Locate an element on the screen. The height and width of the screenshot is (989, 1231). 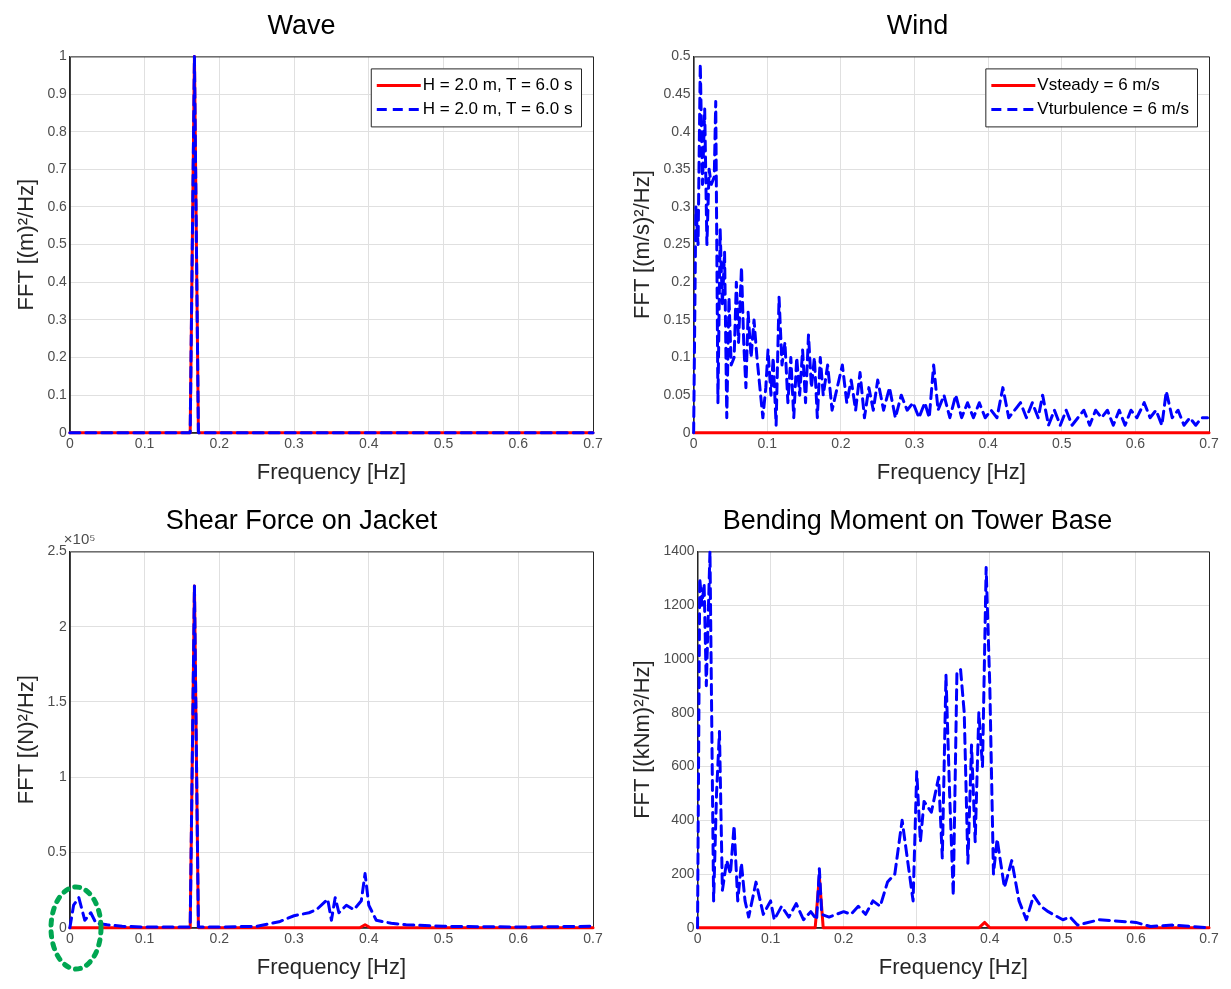
y-tick-label: 800 is located at coordinates (683, 711).